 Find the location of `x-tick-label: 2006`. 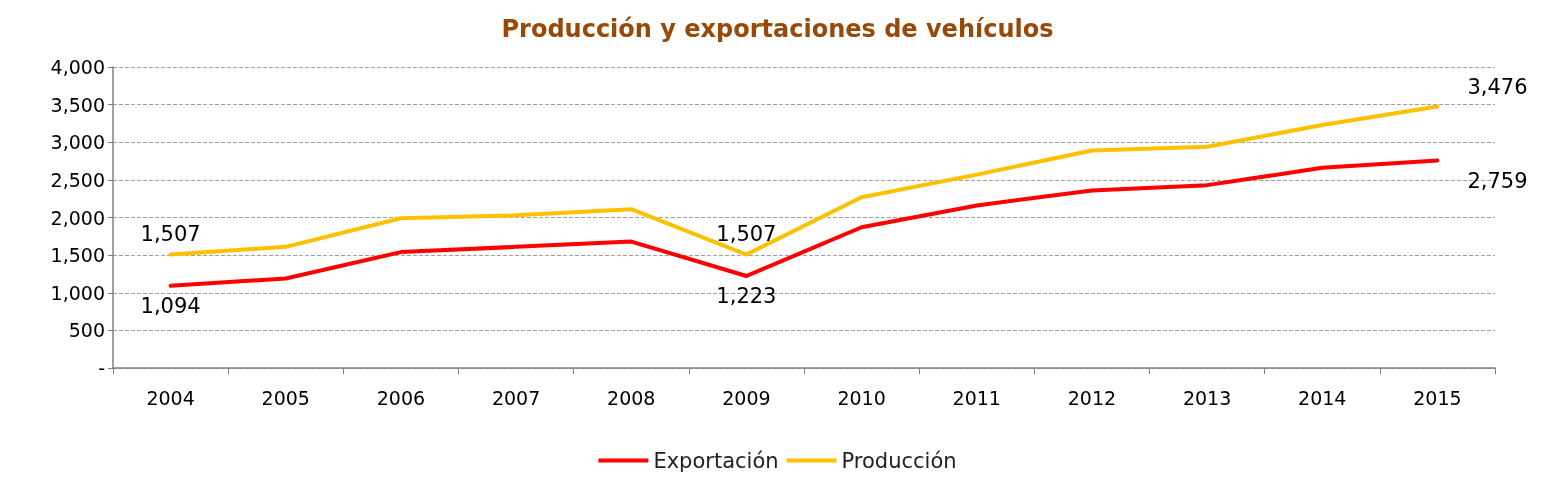

x-tick-label: 2006 is located at coordinates (401, 397).